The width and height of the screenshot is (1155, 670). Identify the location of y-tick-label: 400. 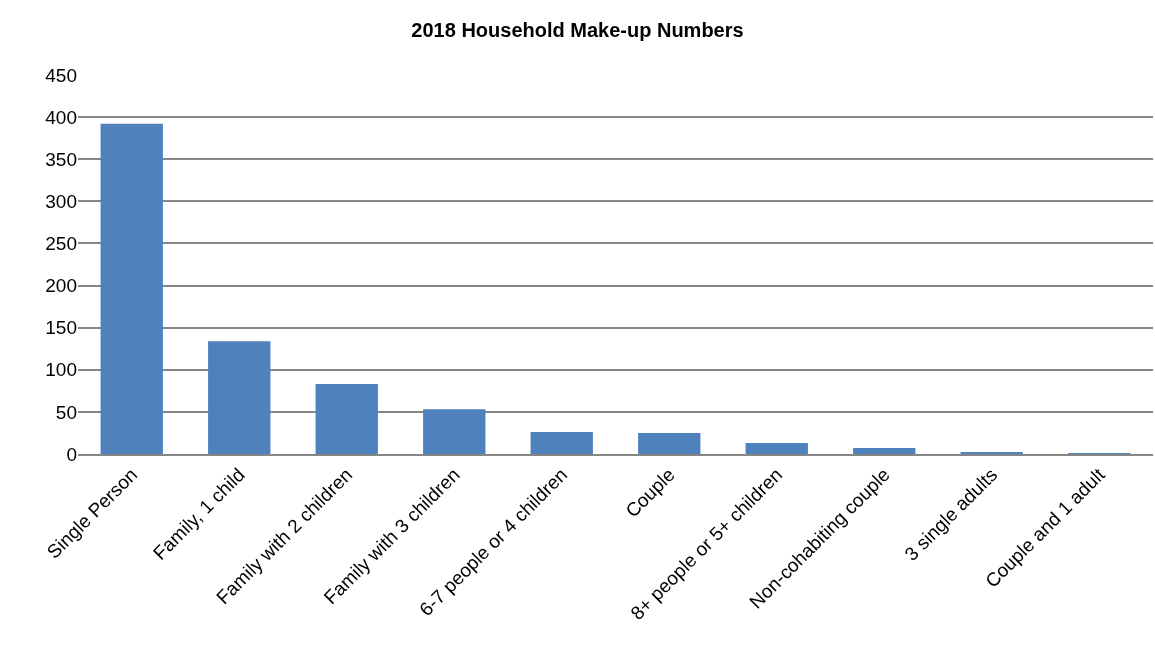
(61, 117).